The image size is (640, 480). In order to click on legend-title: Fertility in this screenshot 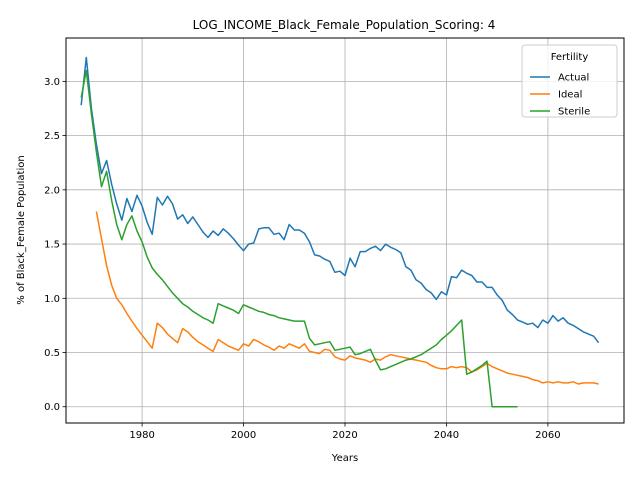, I will do `click(570, 57)`.